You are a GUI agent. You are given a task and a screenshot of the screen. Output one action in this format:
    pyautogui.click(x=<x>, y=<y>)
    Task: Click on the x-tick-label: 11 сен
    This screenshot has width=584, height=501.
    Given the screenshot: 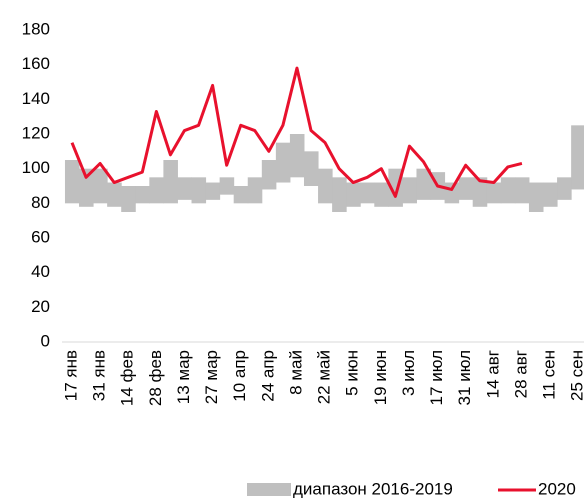 What is the action you would take?
    pyautogui.click(x=549, y=375)
    